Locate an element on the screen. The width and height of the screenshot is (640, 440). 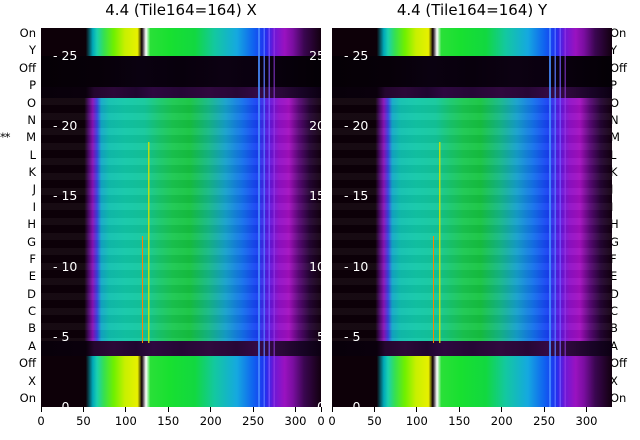
y-tick-x-25-mirror: 25 is located at coordinates (315, 56).